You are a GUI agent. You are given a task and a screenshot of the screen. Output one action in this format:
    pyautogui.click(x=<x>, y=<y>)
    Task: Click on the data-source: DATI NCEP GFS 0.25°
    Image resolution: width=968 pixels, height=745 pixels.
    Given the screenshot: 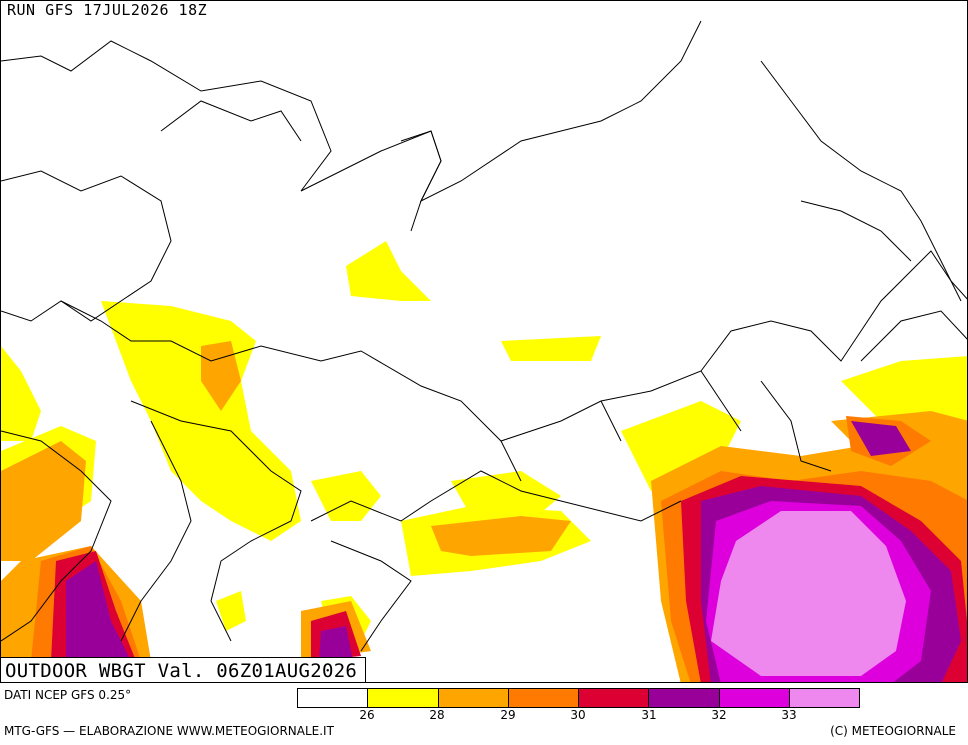 What is the action you would take?
    pyautogui.click(x=68, y=695)
    